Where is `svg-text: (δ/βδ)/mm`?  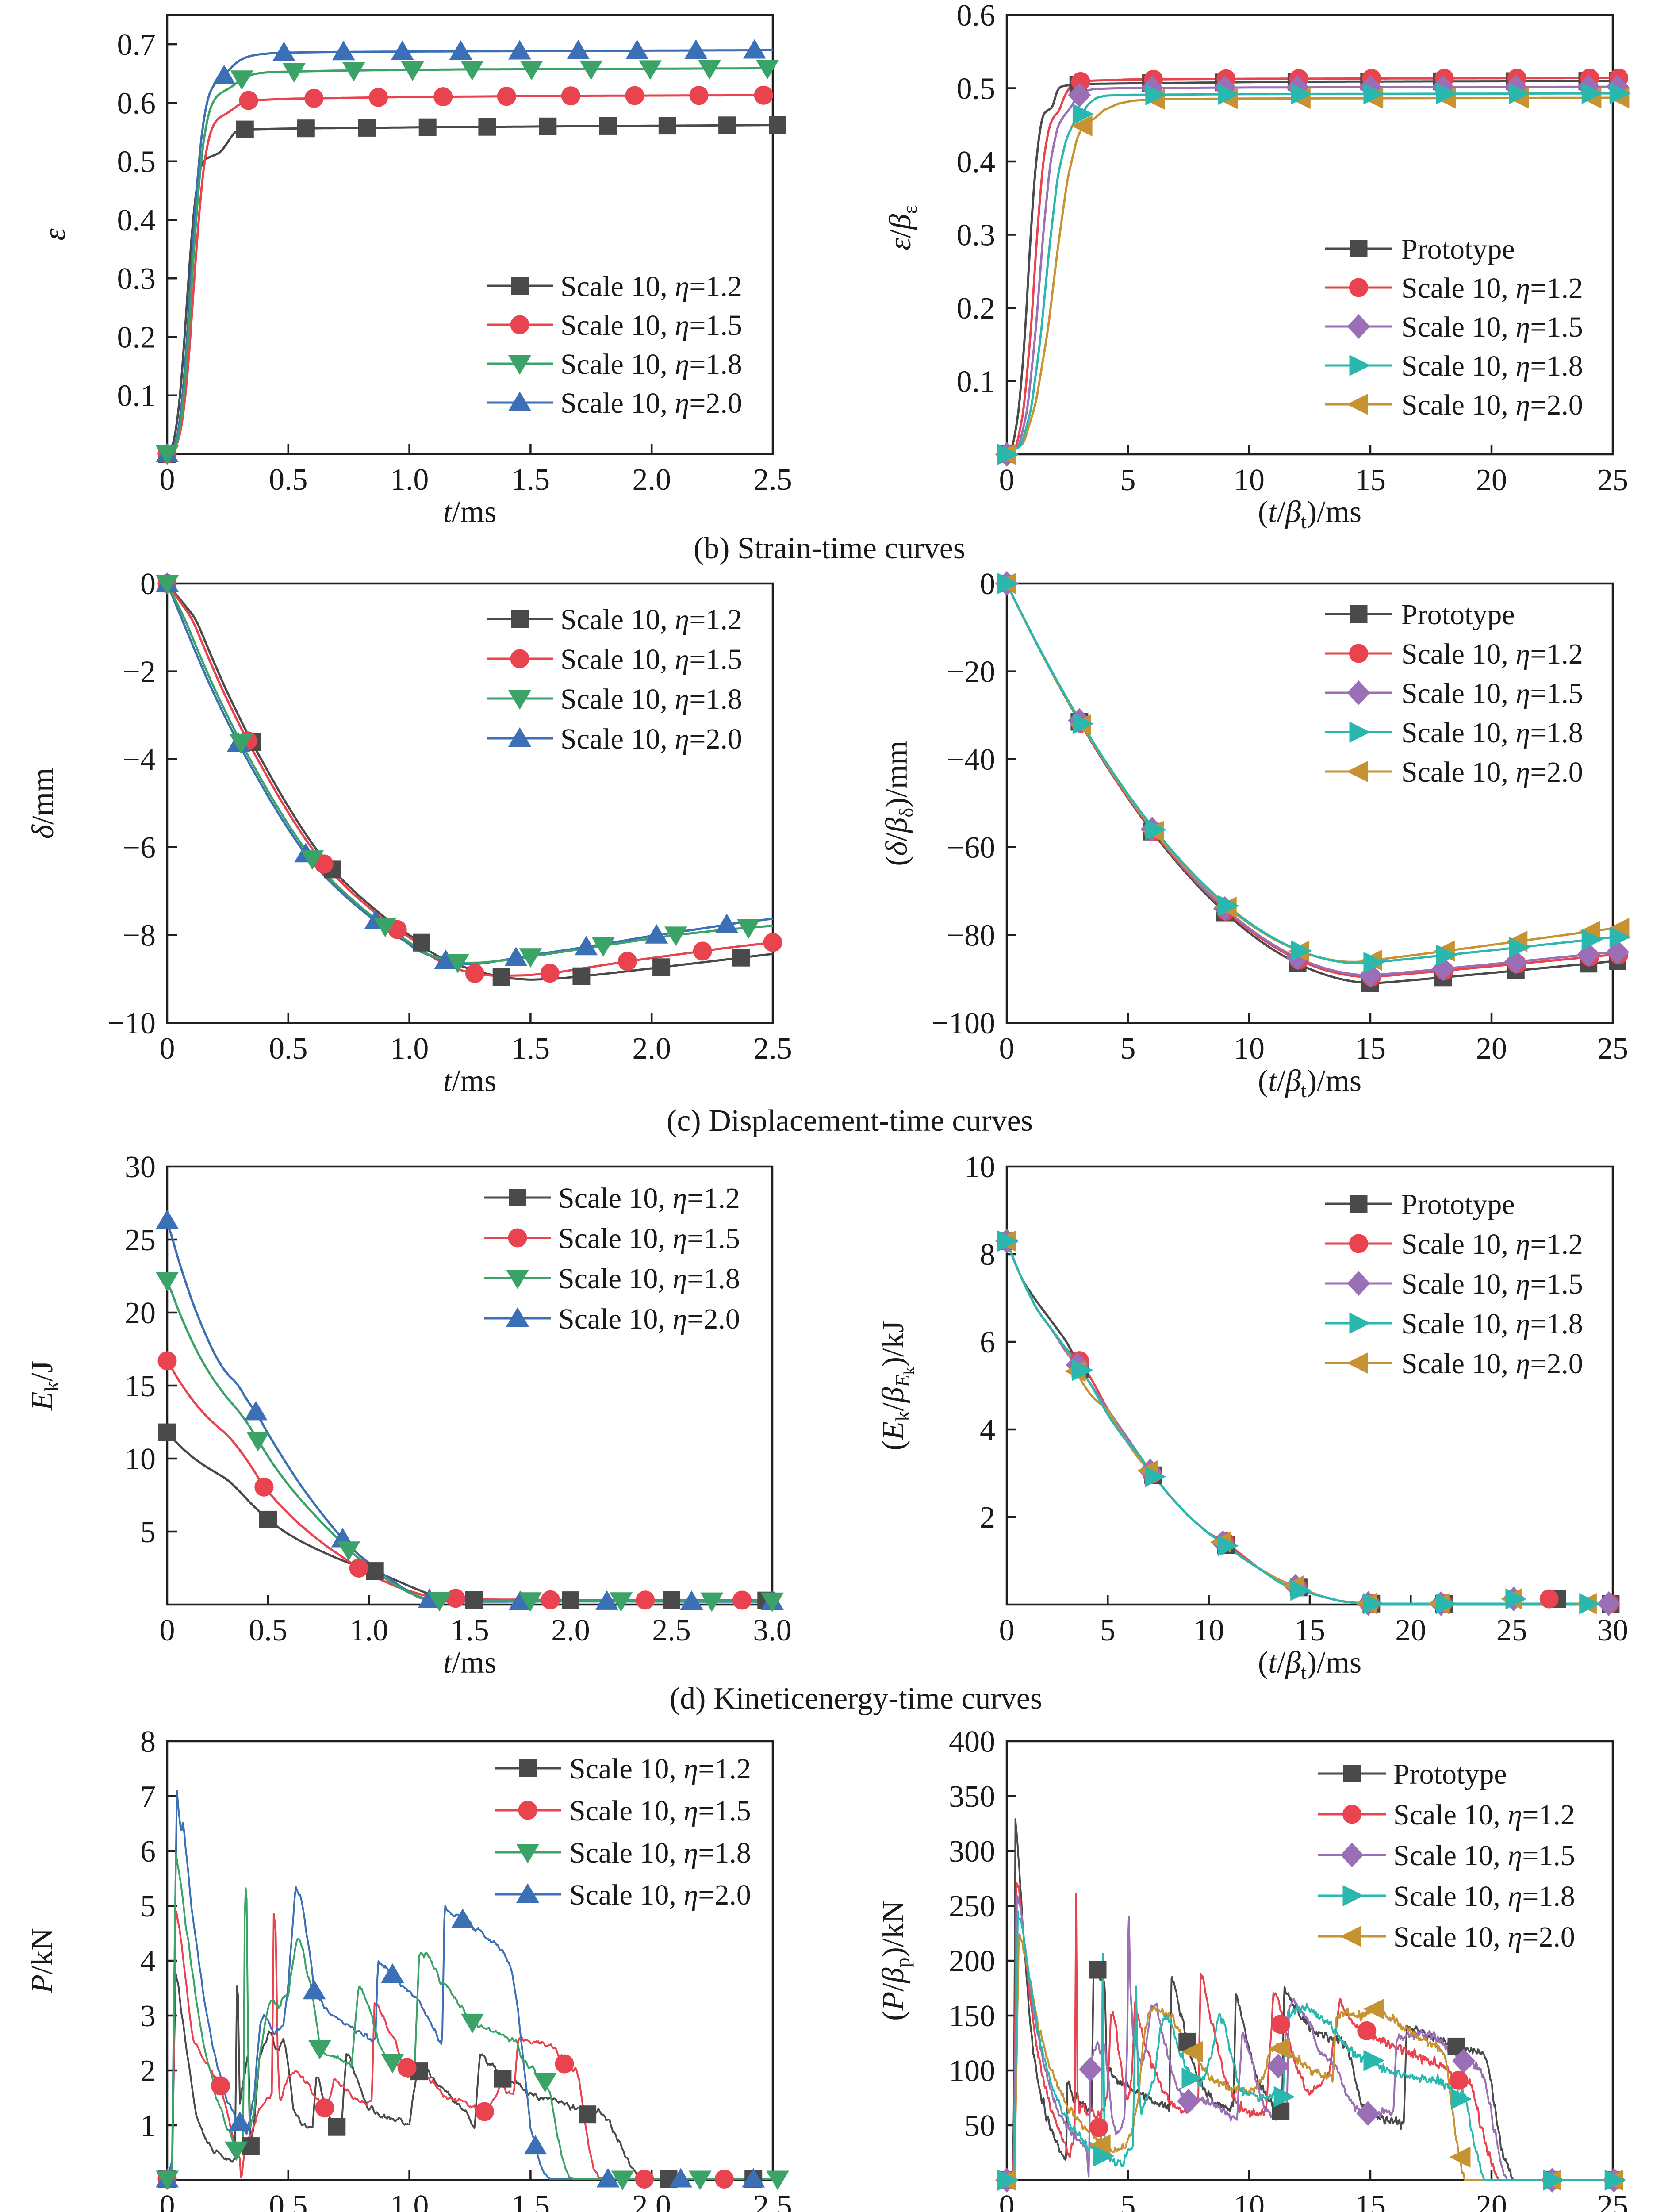 svg-text: (δ/βδ)/mm is located at coordinates (898, 803).